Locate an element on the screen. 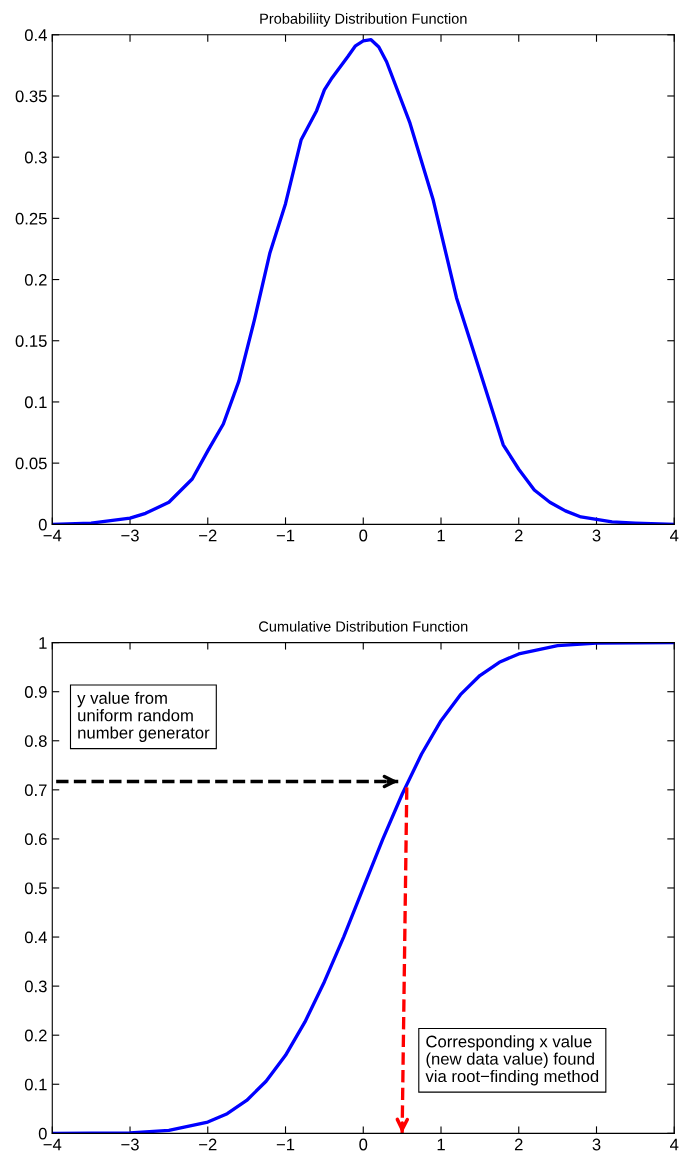 The image size is (679, 1160). y-tick-label: 0.25 is located at coordinates (31, 218).